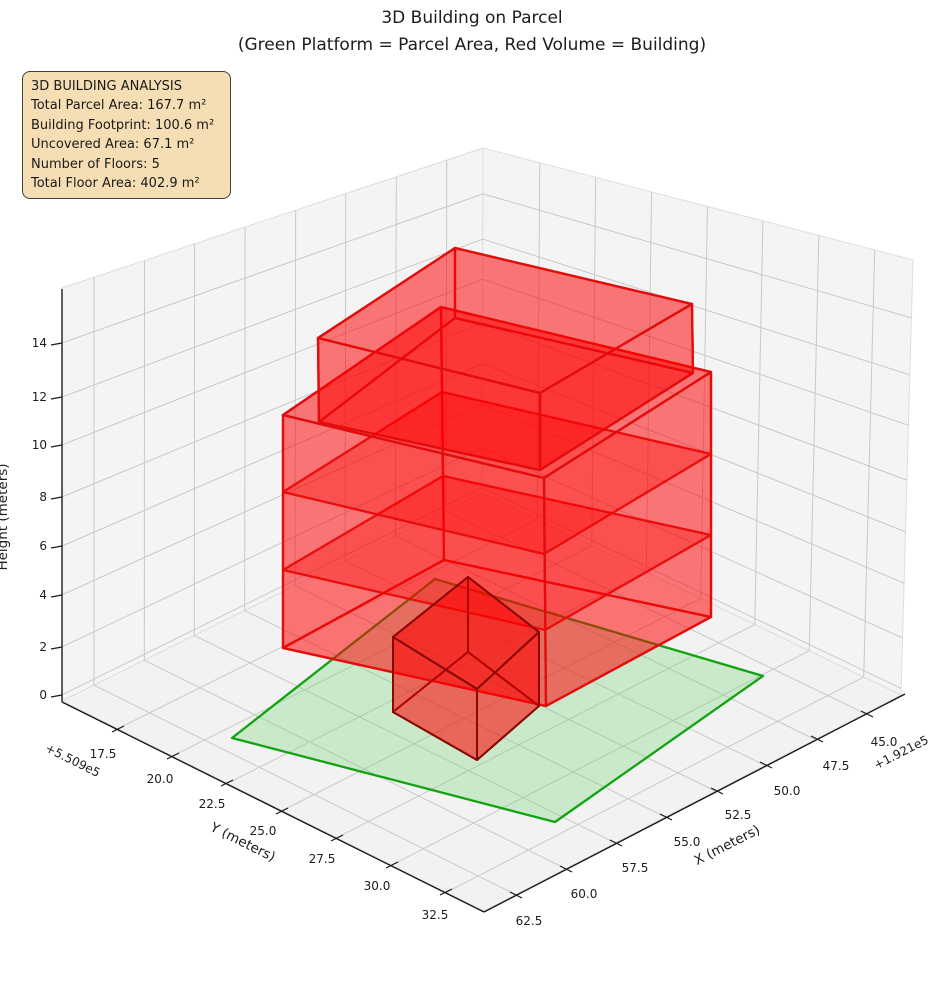  I want to click on svg-text: 62.5, so click(529, 921).